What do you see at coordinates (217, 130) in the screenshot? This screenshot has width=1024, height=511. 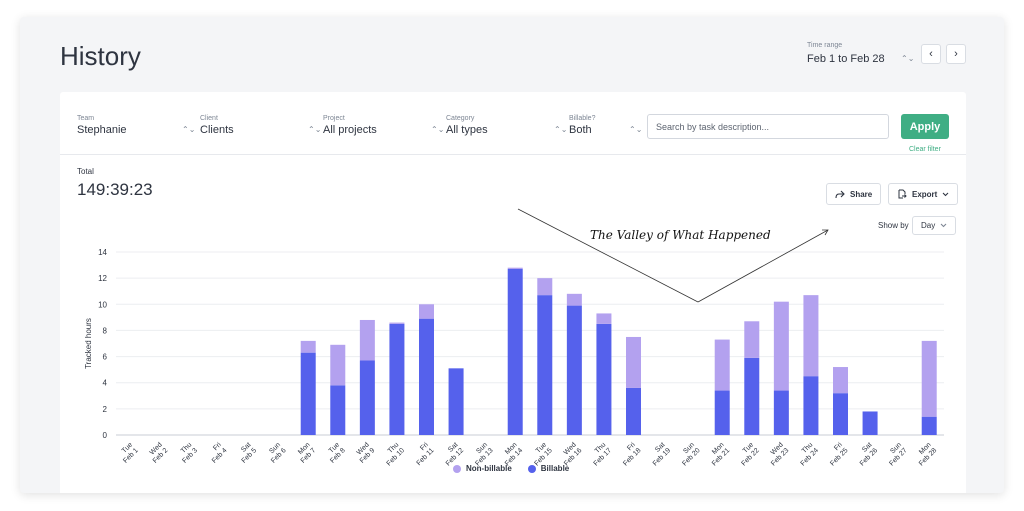 I see `filter-value: Clients` at bounding box center [217, 130].